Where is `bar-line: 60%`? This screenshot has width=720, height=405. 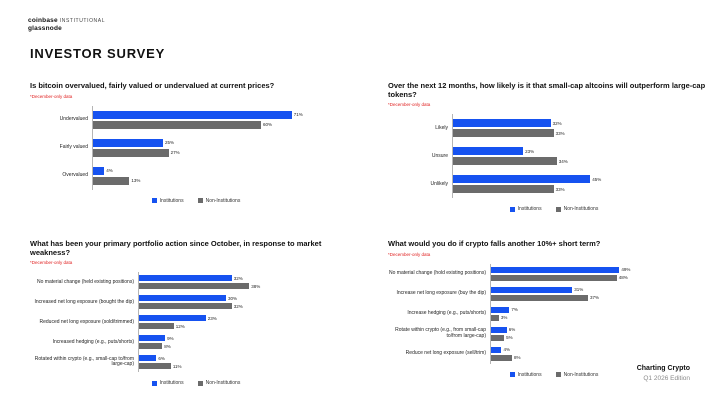
bar-line: 60% is located at coordinates (227, 125).